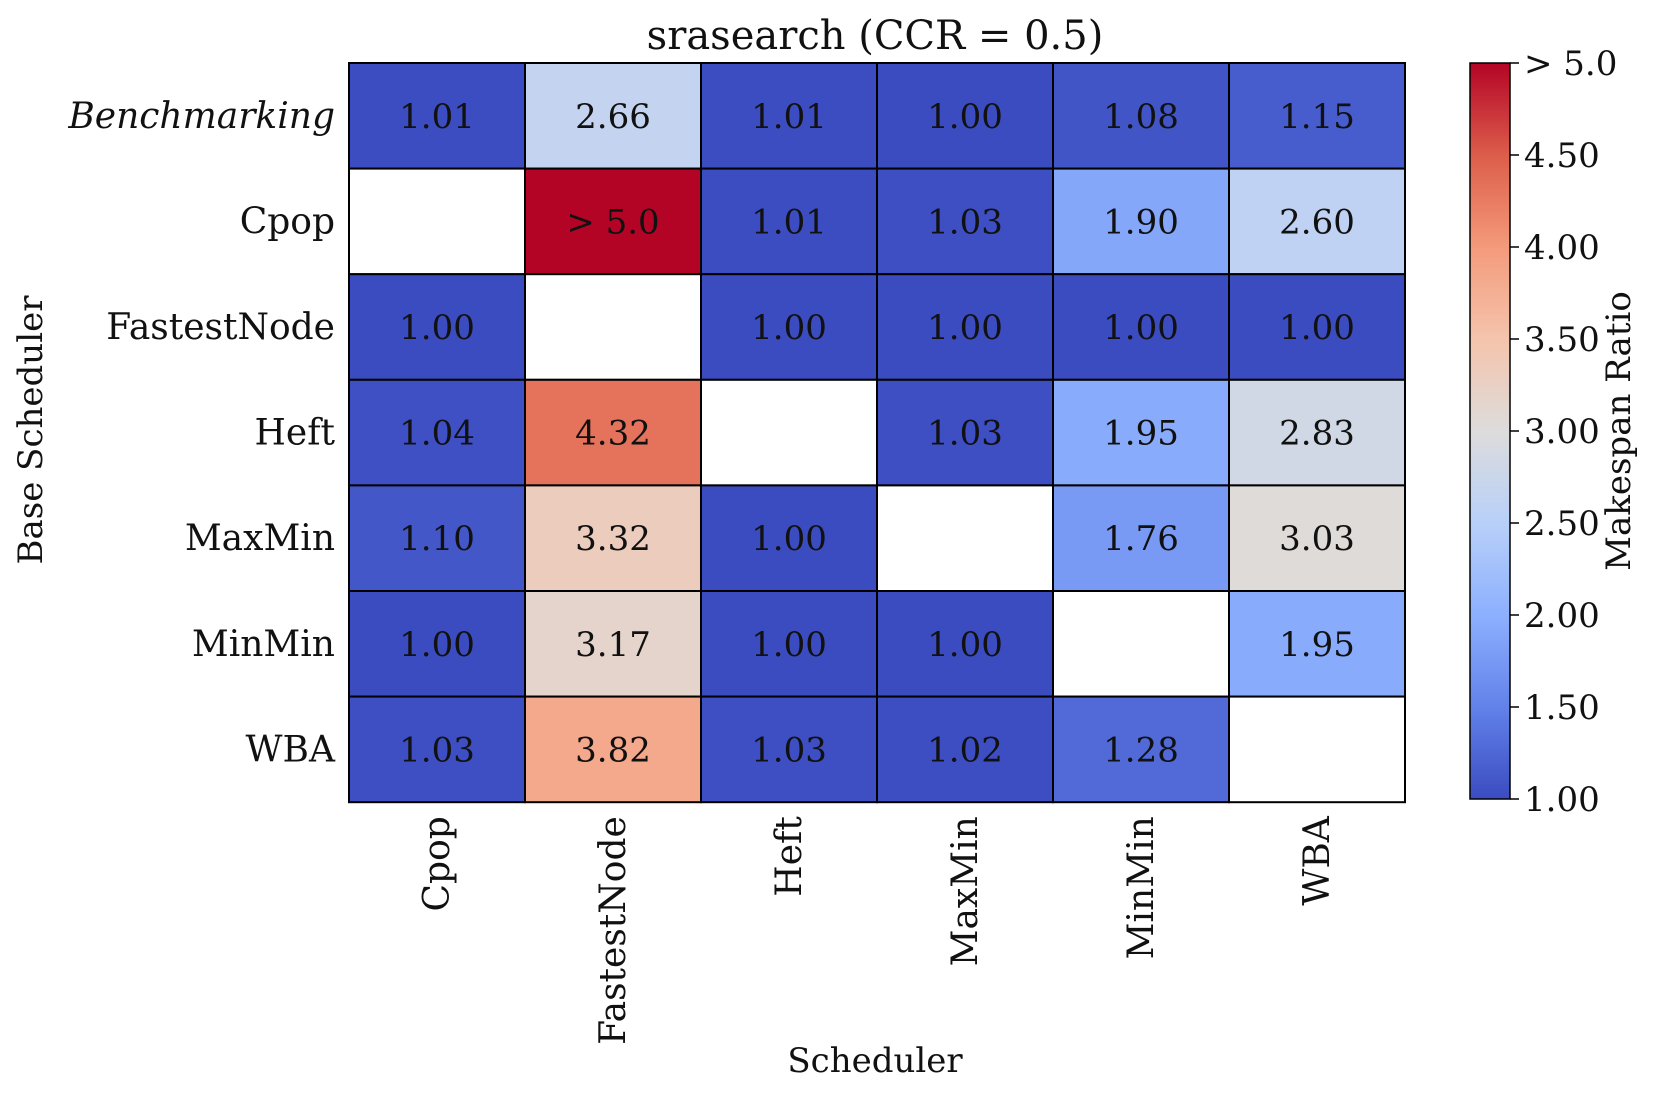 This screenshot has width=1662, height=1103. What do you see at coordinates (263, 644) in the screenshot?
I see `y-tick-label: MinMin` at bounding box center [263, 644].